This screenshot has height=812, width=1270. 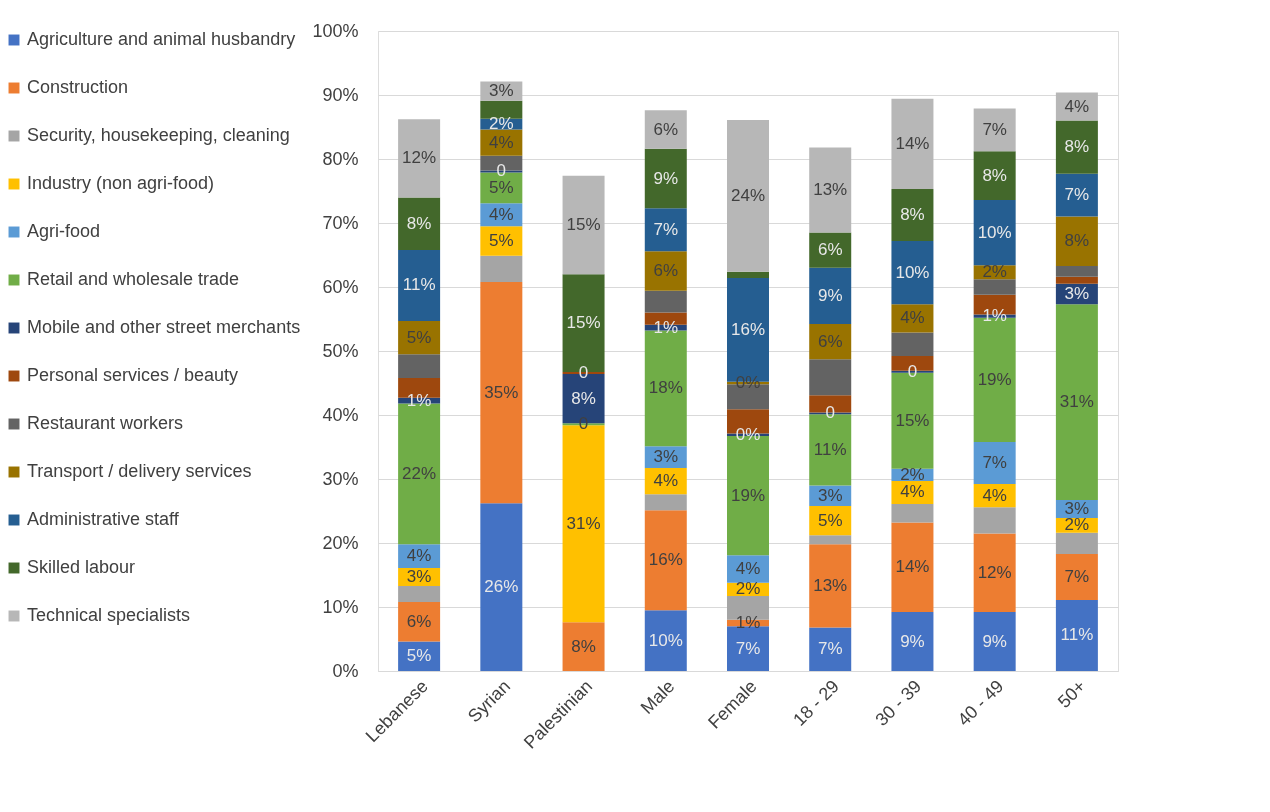 I want to click on y-tick-label: 0%, so click(x=345, y=670).